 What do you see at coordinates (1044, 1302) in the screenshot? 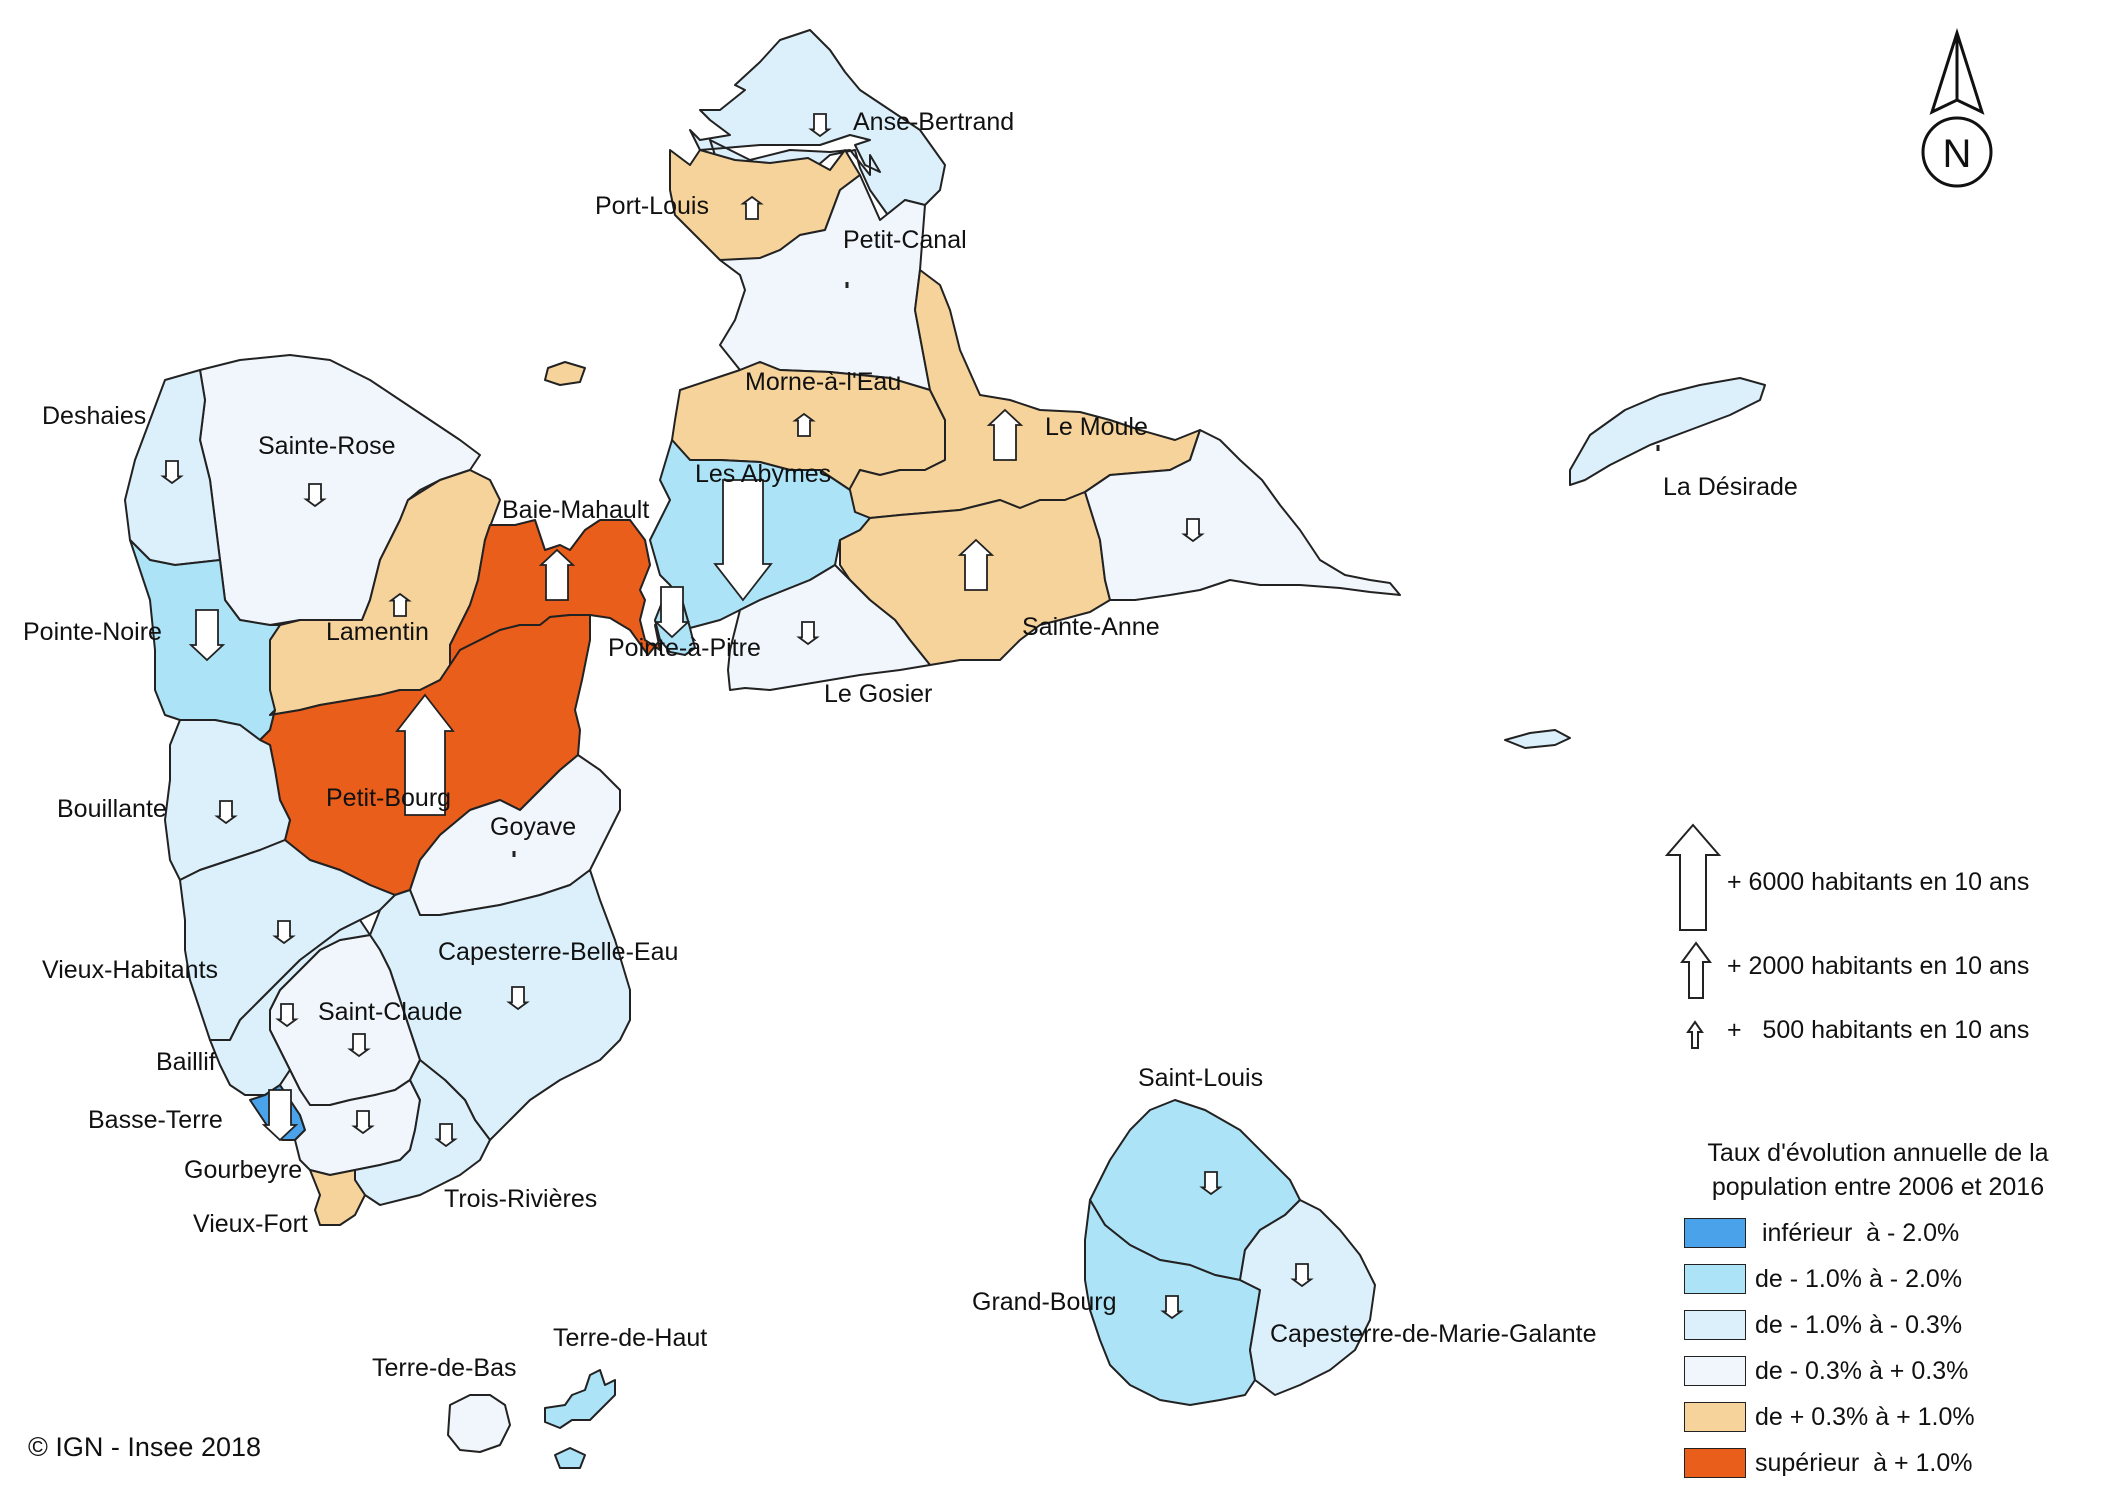
I see `label-grand-bourg: Grand-Bourg` at bounding box center [1044, 1302].